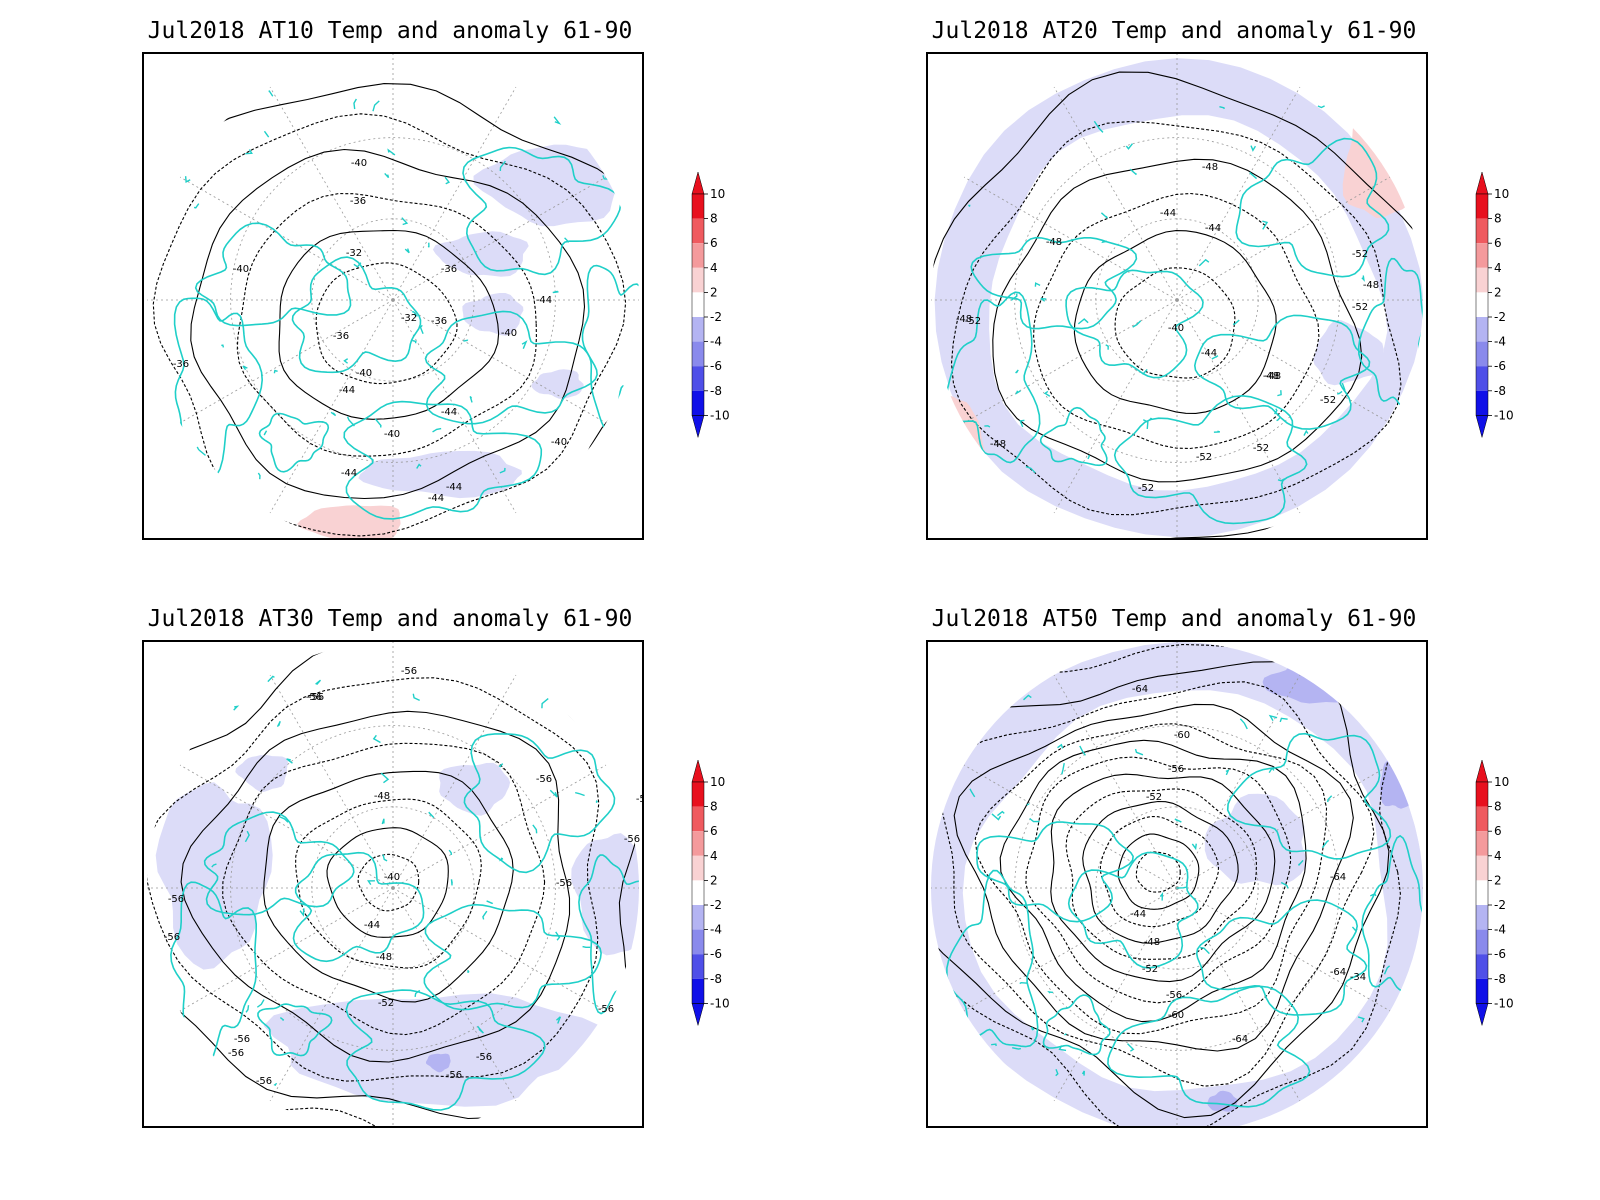  What do you see at coordinates (725, 904) in the screenshot?
I see `anomaly-colorbar: 10 8 6 4 2 -2 -4 -6 -8 -10` at bounding box center [725, 904].